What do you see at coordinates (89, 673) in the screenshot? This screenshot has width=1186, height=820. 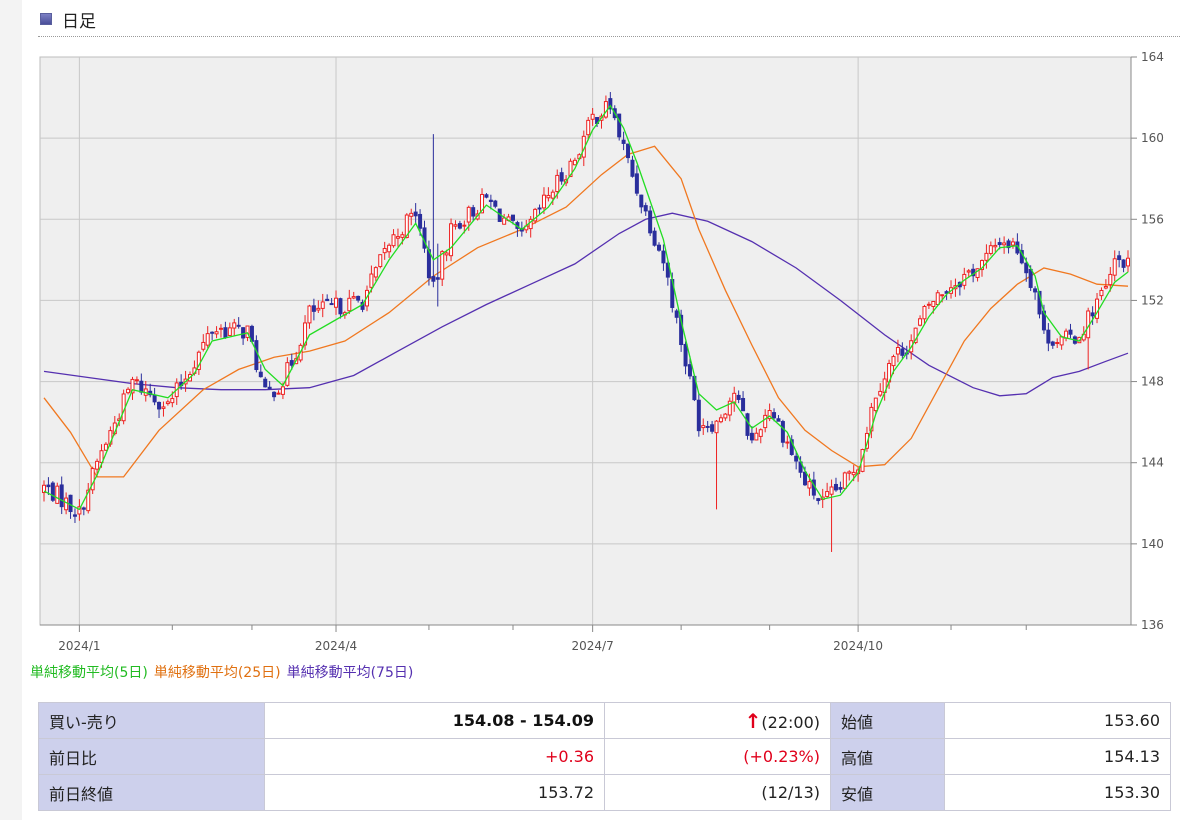 I see `legend-ma5: 単純移動平均(5日)` at bounding box center [89, 673].